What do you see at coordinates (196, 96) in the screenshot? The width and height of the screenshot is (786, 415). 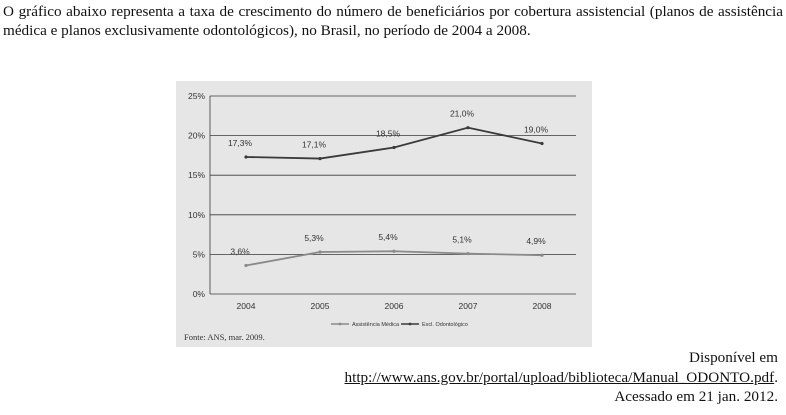 I see `y-tick-label: 25%` at bounding box center [196, 96].